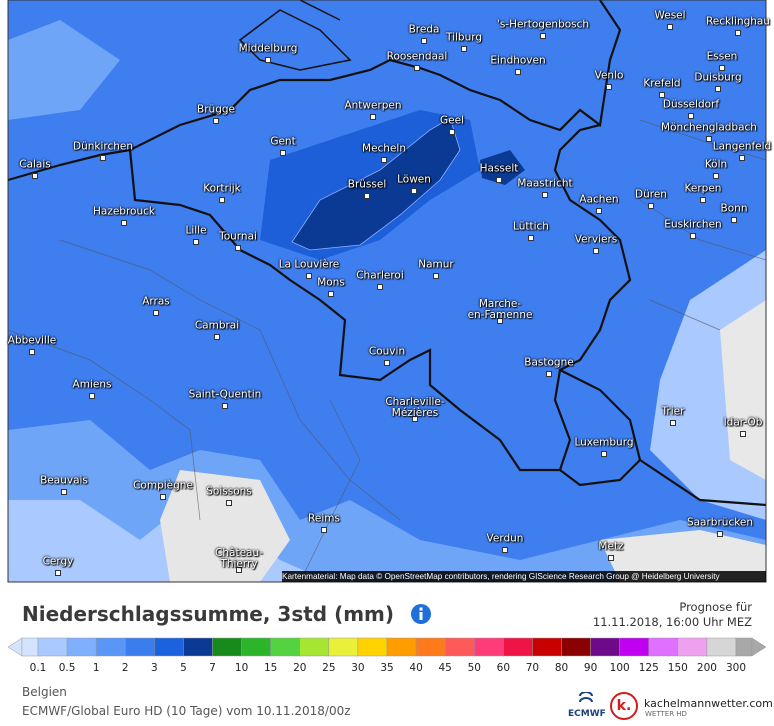 The height and width of the screenshot is (726, 774). Describe the element at coordinates (707, 668) in the screenshot. I see `legend-tick-label: 200` at that location.